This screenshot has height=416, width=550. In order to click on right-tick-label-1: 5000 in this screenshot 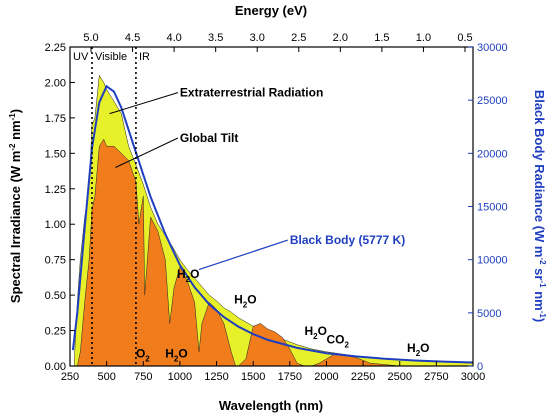, I will do `click(489, 314)`.